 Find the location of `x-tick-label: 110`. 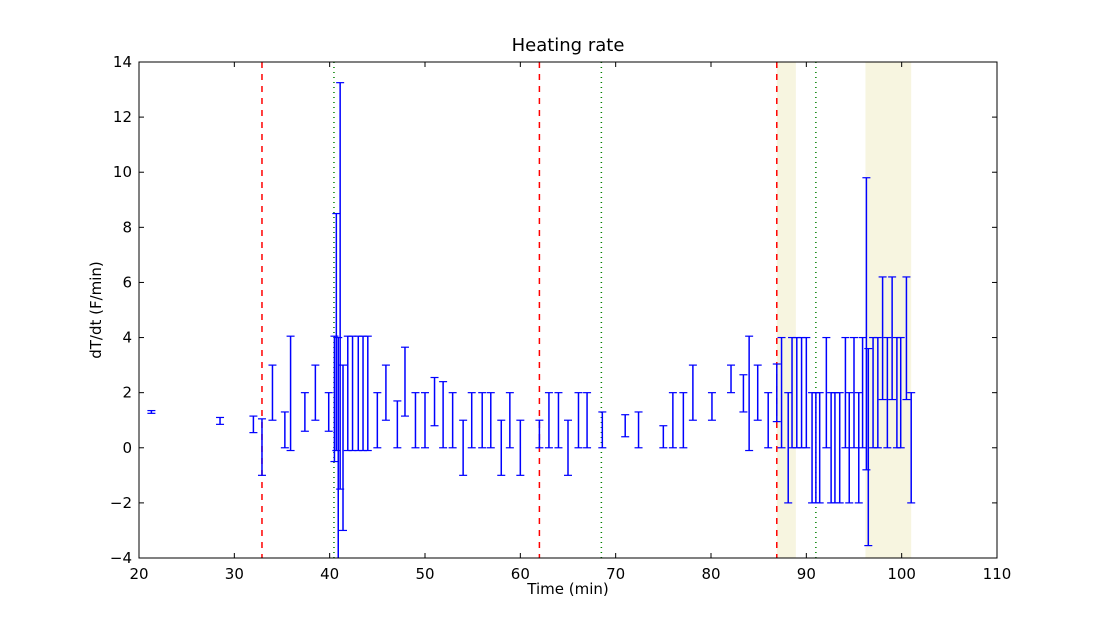

x-tick-label: 110 is located at coordinates (997, 574).